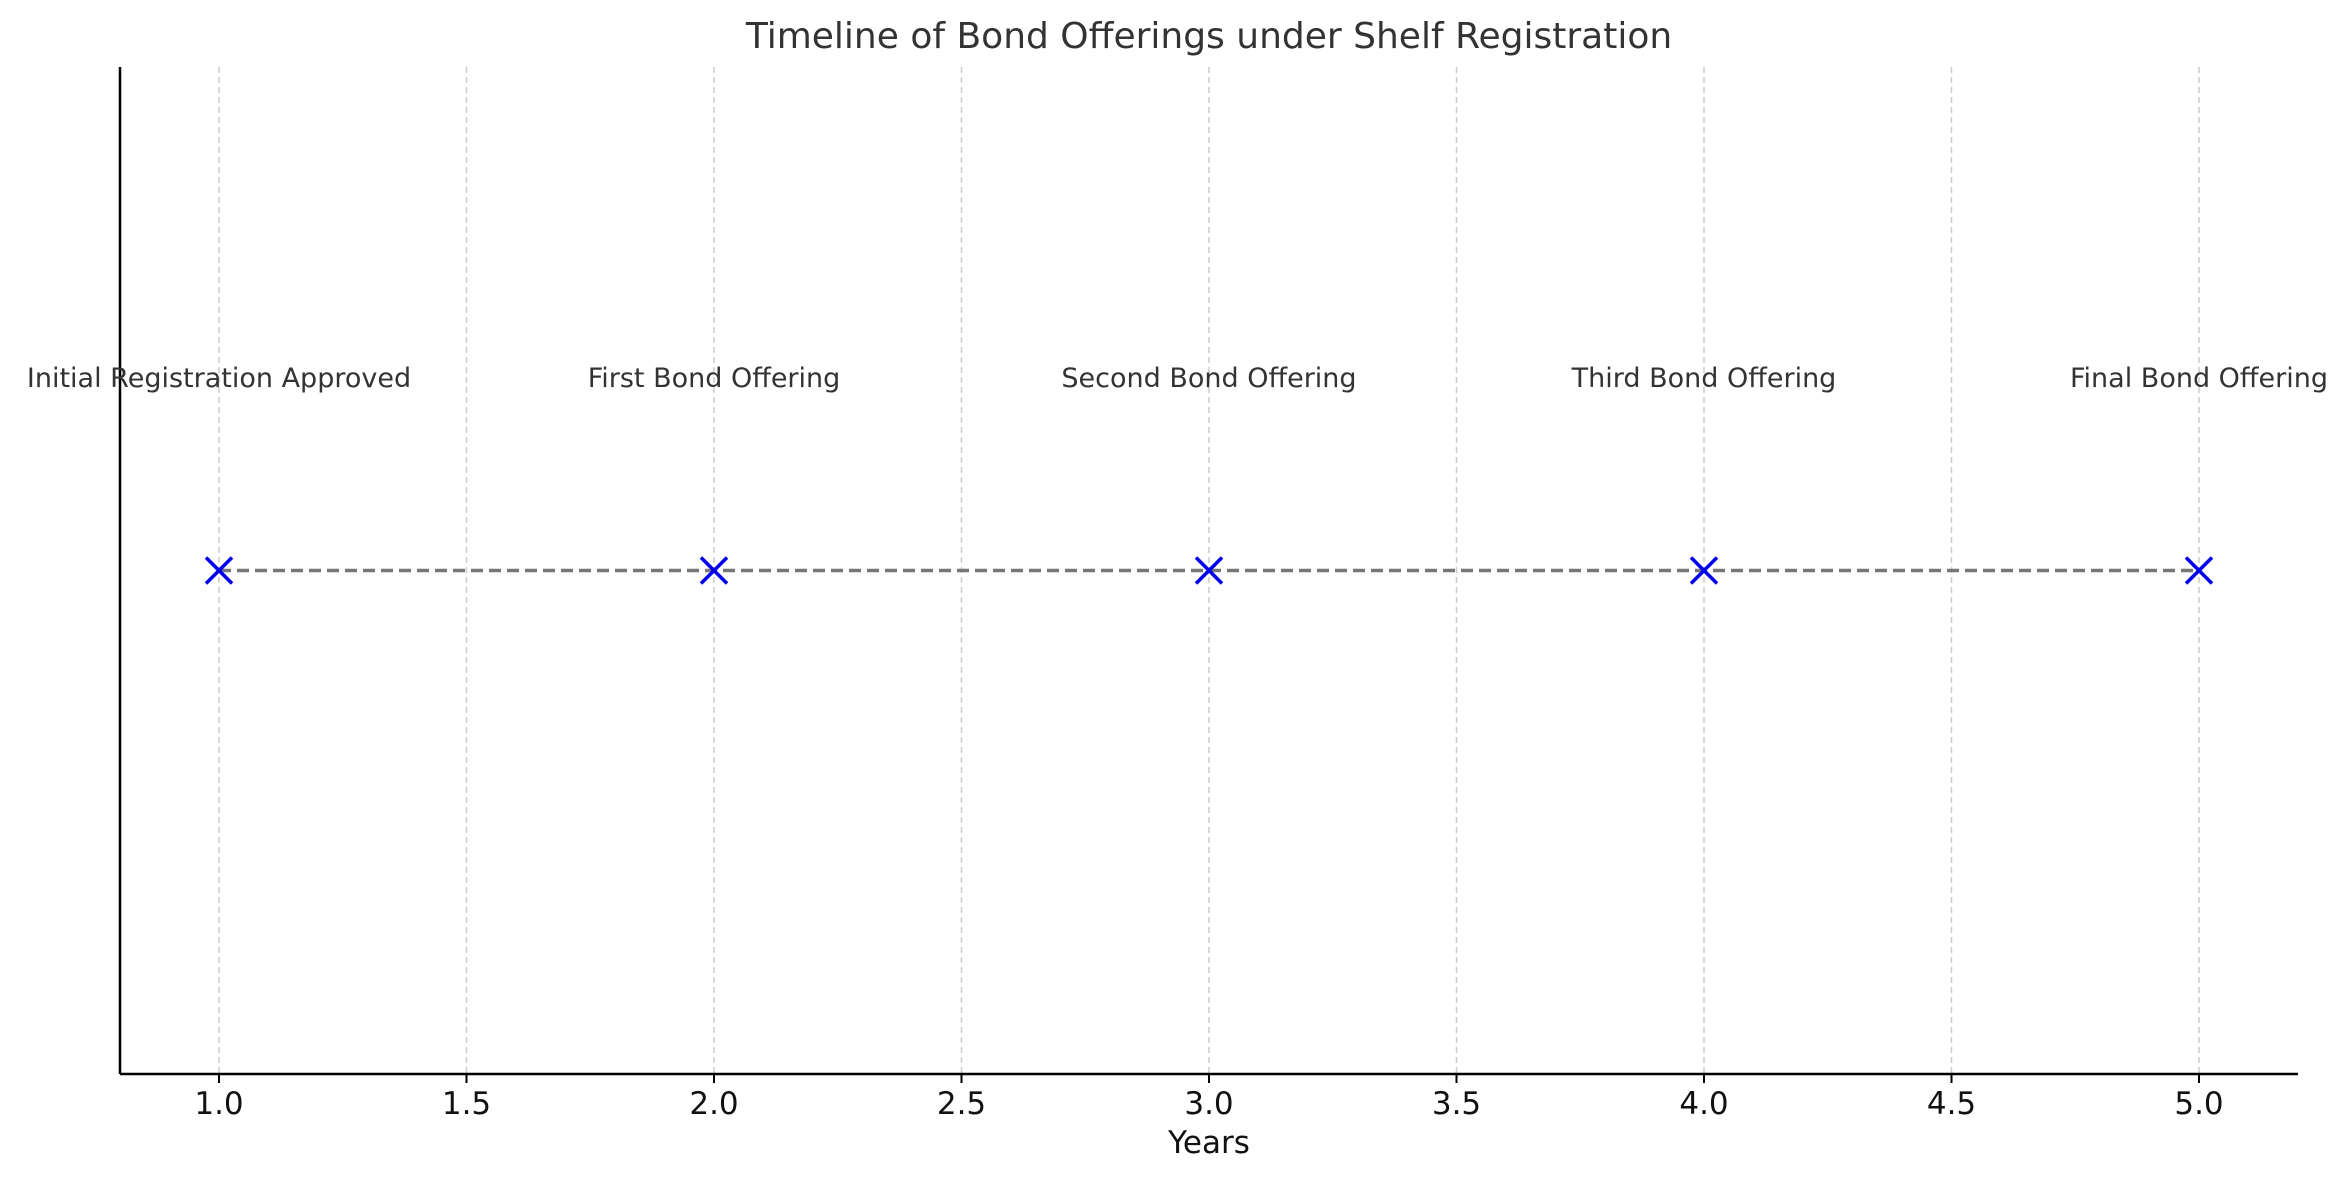 This screenshot has width=2351, height=1180. What do you see at coordinates (714, 378) in the screenshot?
I see `event-label: First Bond Offering` at bounding box center [714, 378].